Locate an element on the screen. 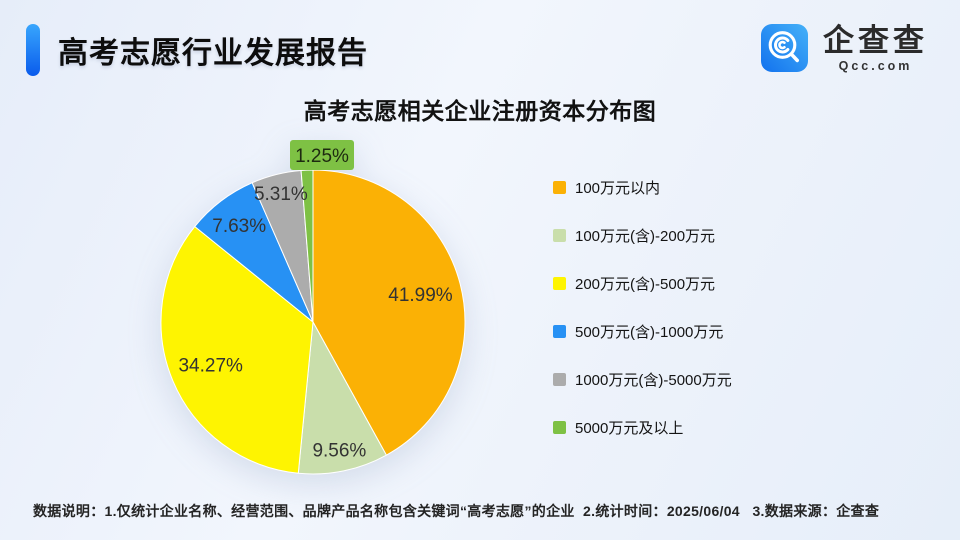 The image size is (960, 540). pie-label-2: 34.27% is located at coordinates (210, 365).